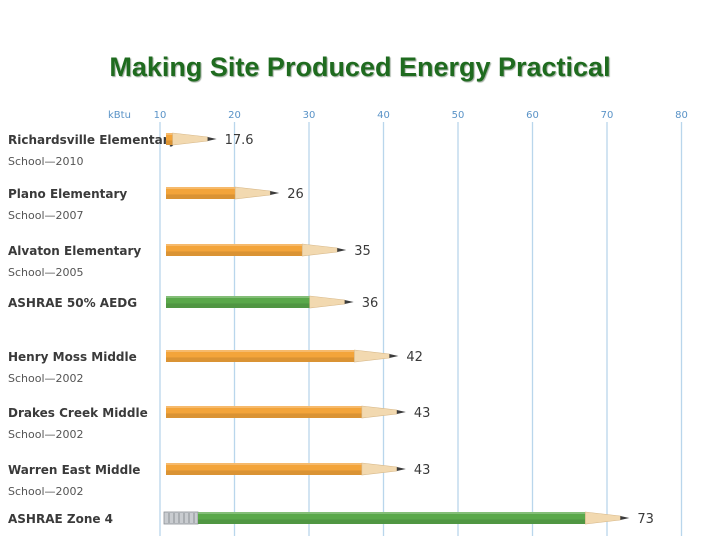 This screenshot has width=720, height=540. I want to click on x-tick-label-70: 70, so click(607, 115).